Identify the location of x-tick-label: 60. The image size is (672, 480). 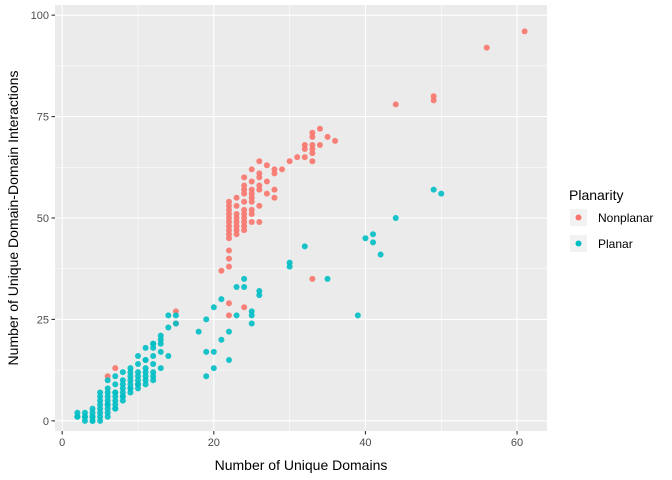
(517, 443).